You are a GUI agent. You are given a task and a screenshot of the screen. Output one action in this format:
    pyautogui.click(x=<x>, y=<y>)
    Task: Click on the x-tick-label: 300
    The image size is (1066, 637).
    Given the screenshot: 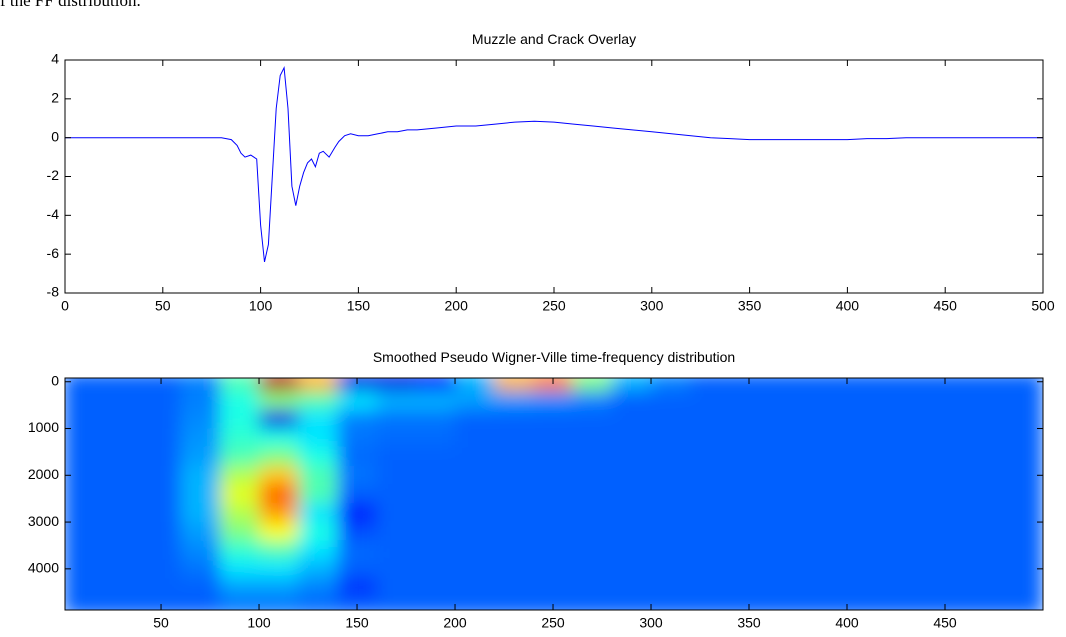 What is the action you would take?
    pyautogui.click(x=651, y=623)
    